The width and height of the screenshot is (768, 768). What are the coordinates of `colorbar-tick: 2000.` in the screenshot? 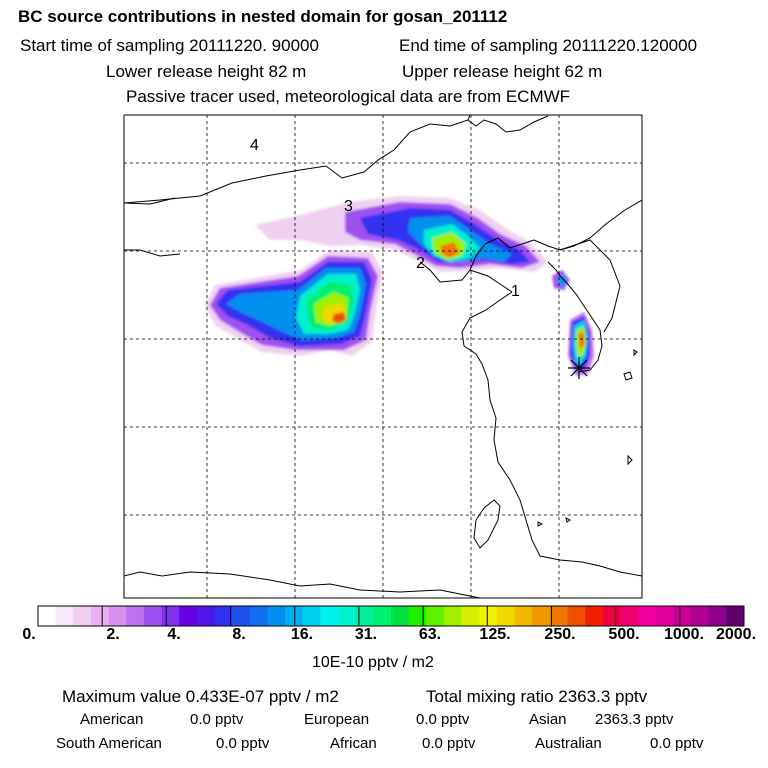 It's located at (736, 634).